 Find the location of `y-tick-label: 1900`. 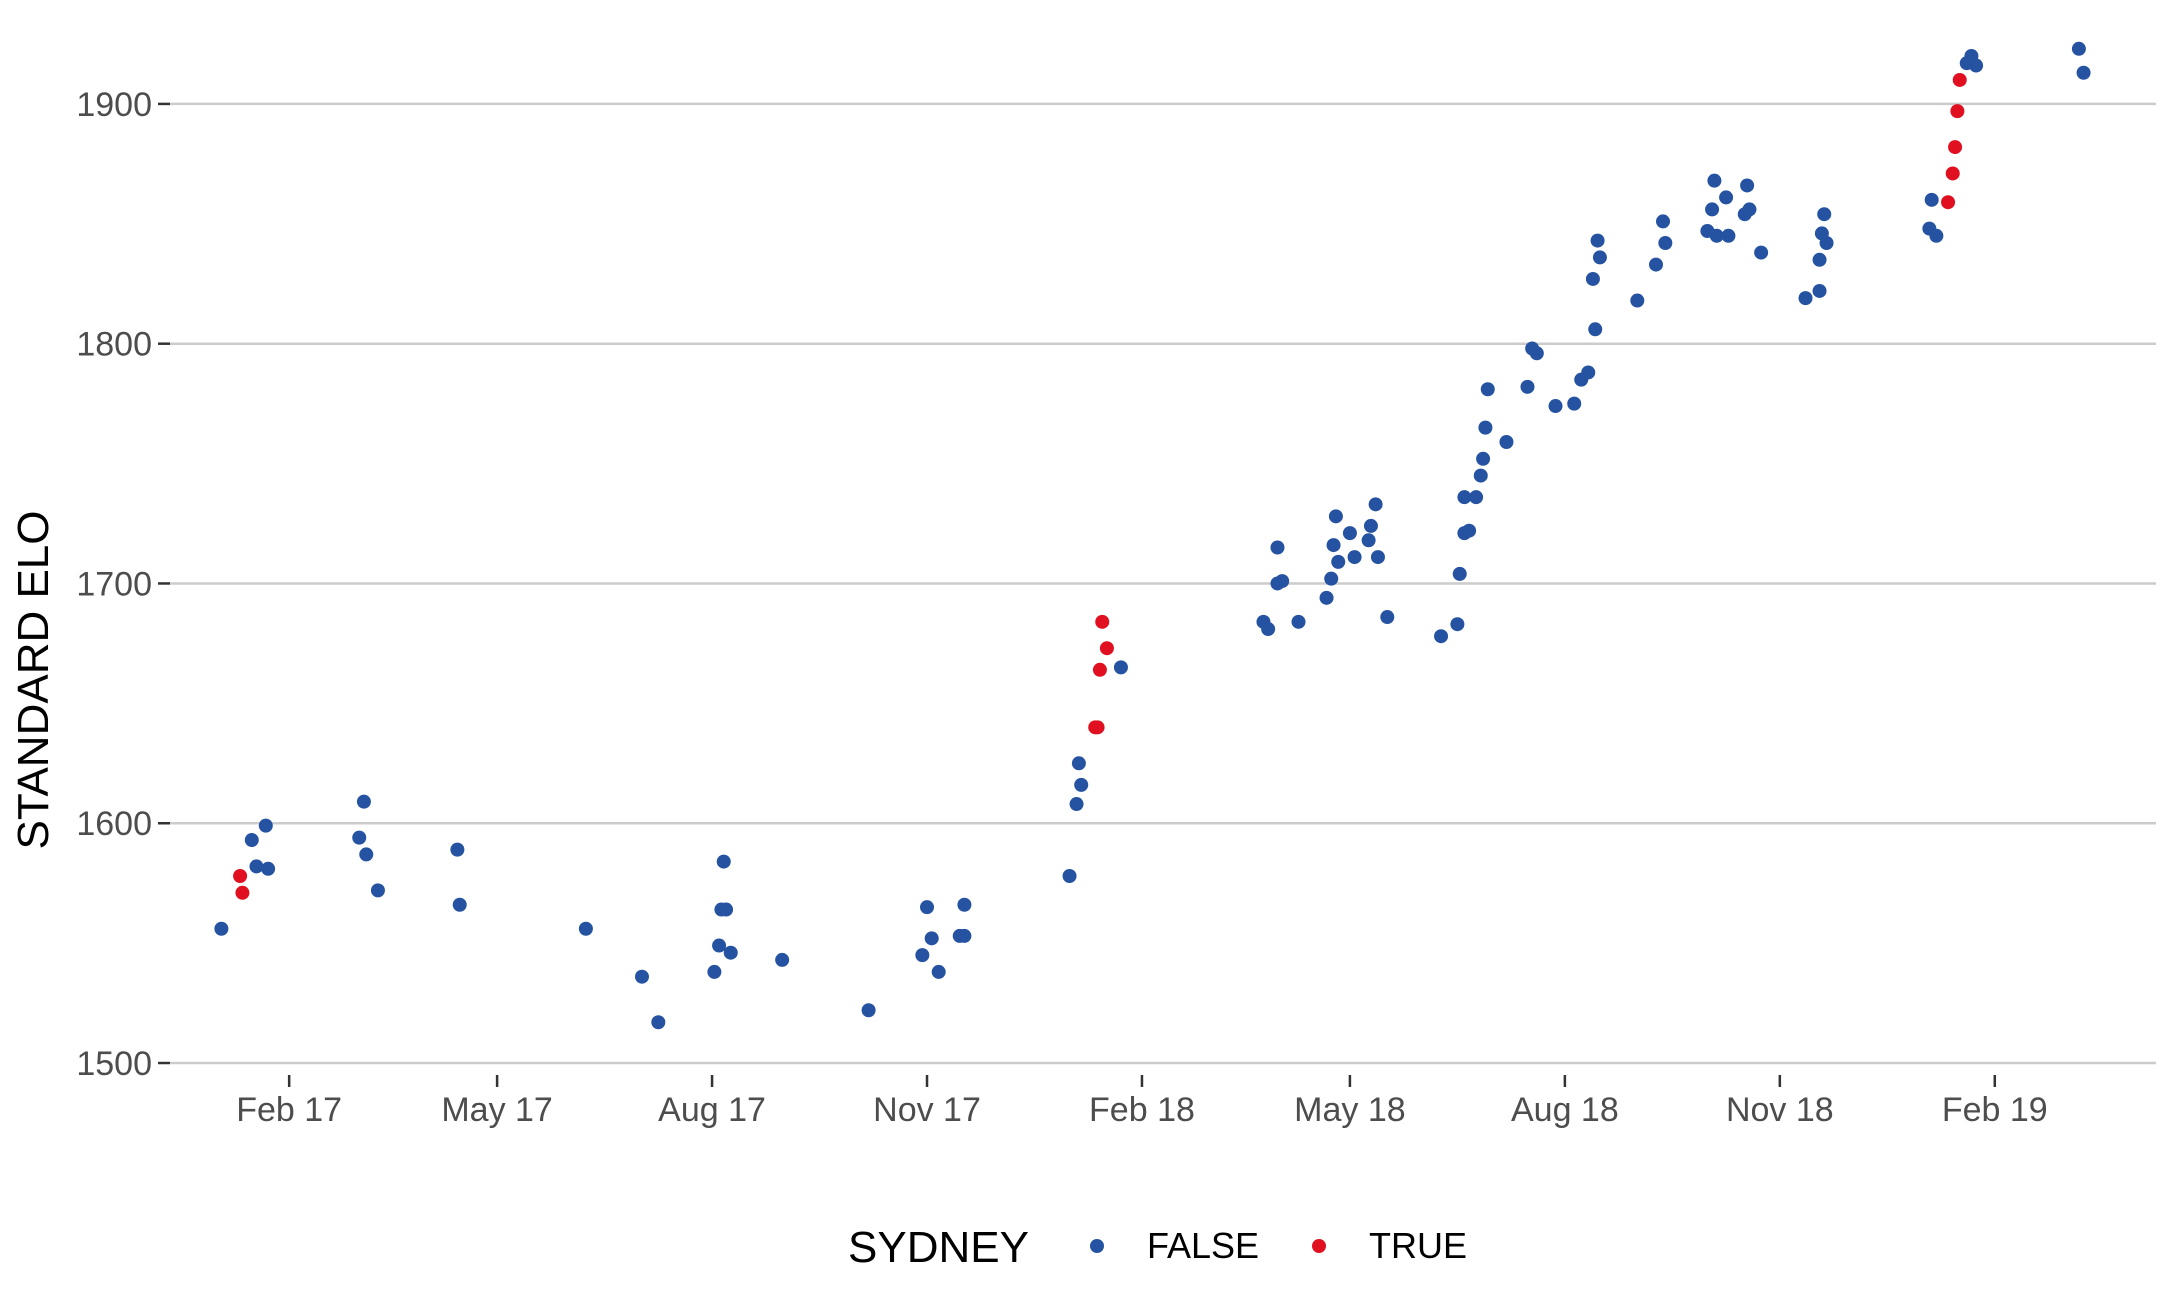

y-tick-label: 1900 is located at coordinates (114, 105).